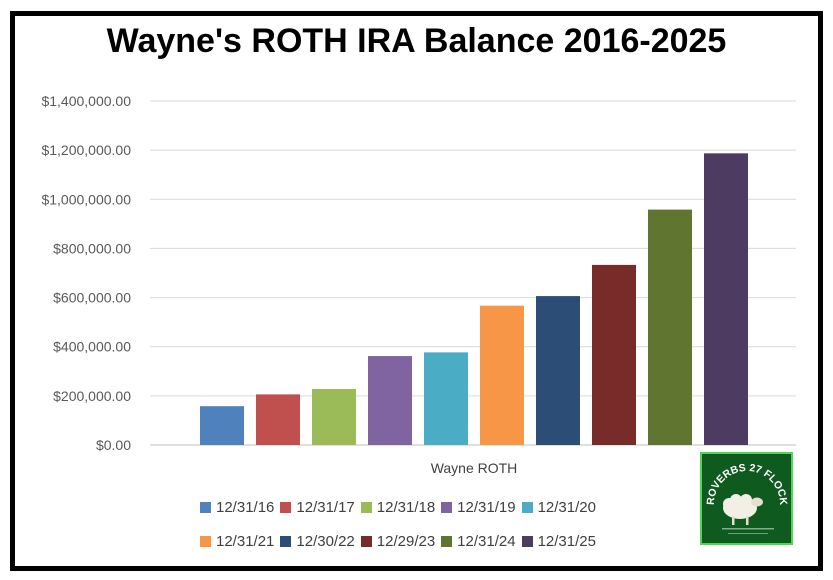  What do you see at coordinates (92, 248) in the screenshot?
I see `y-tick-label: $800,000.00` at bounding box center [92, 248].